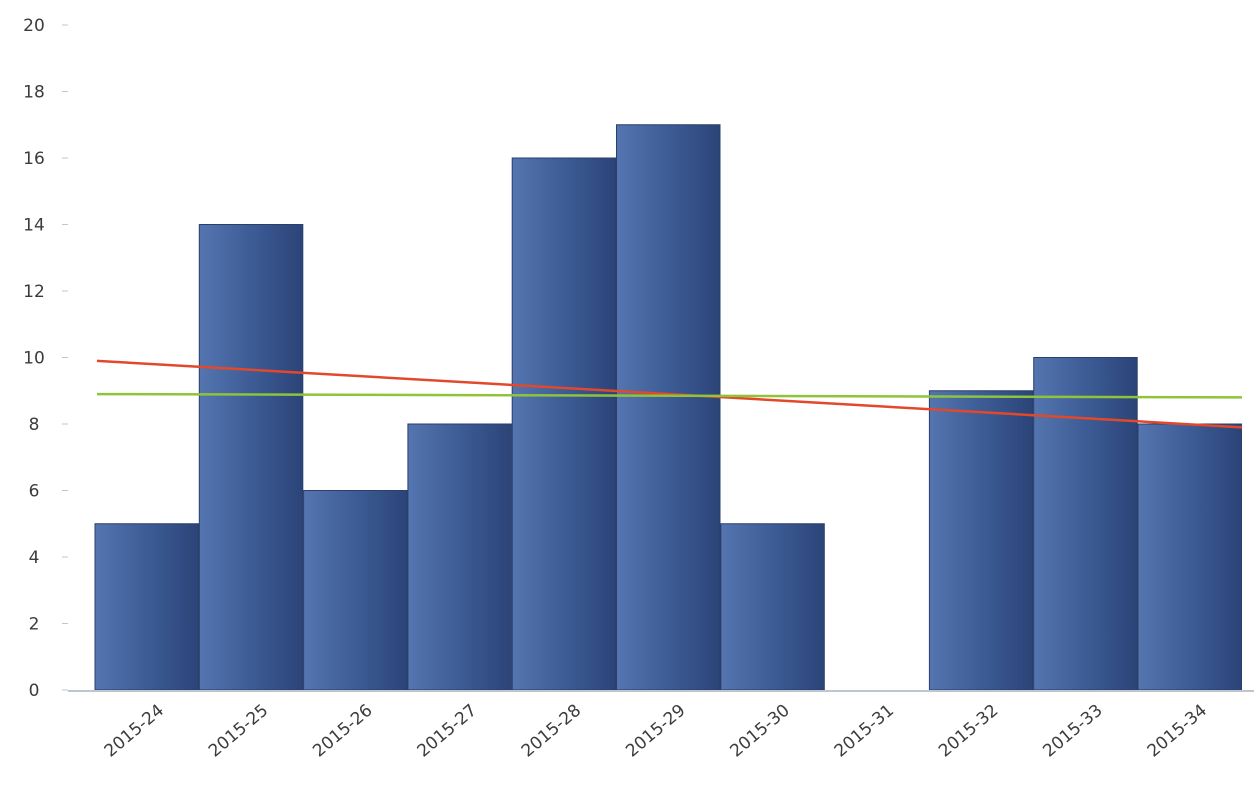 The width and height of the screenshot is (1254, 793). I want to click on y-tick-label: 16, so click(34, 159).